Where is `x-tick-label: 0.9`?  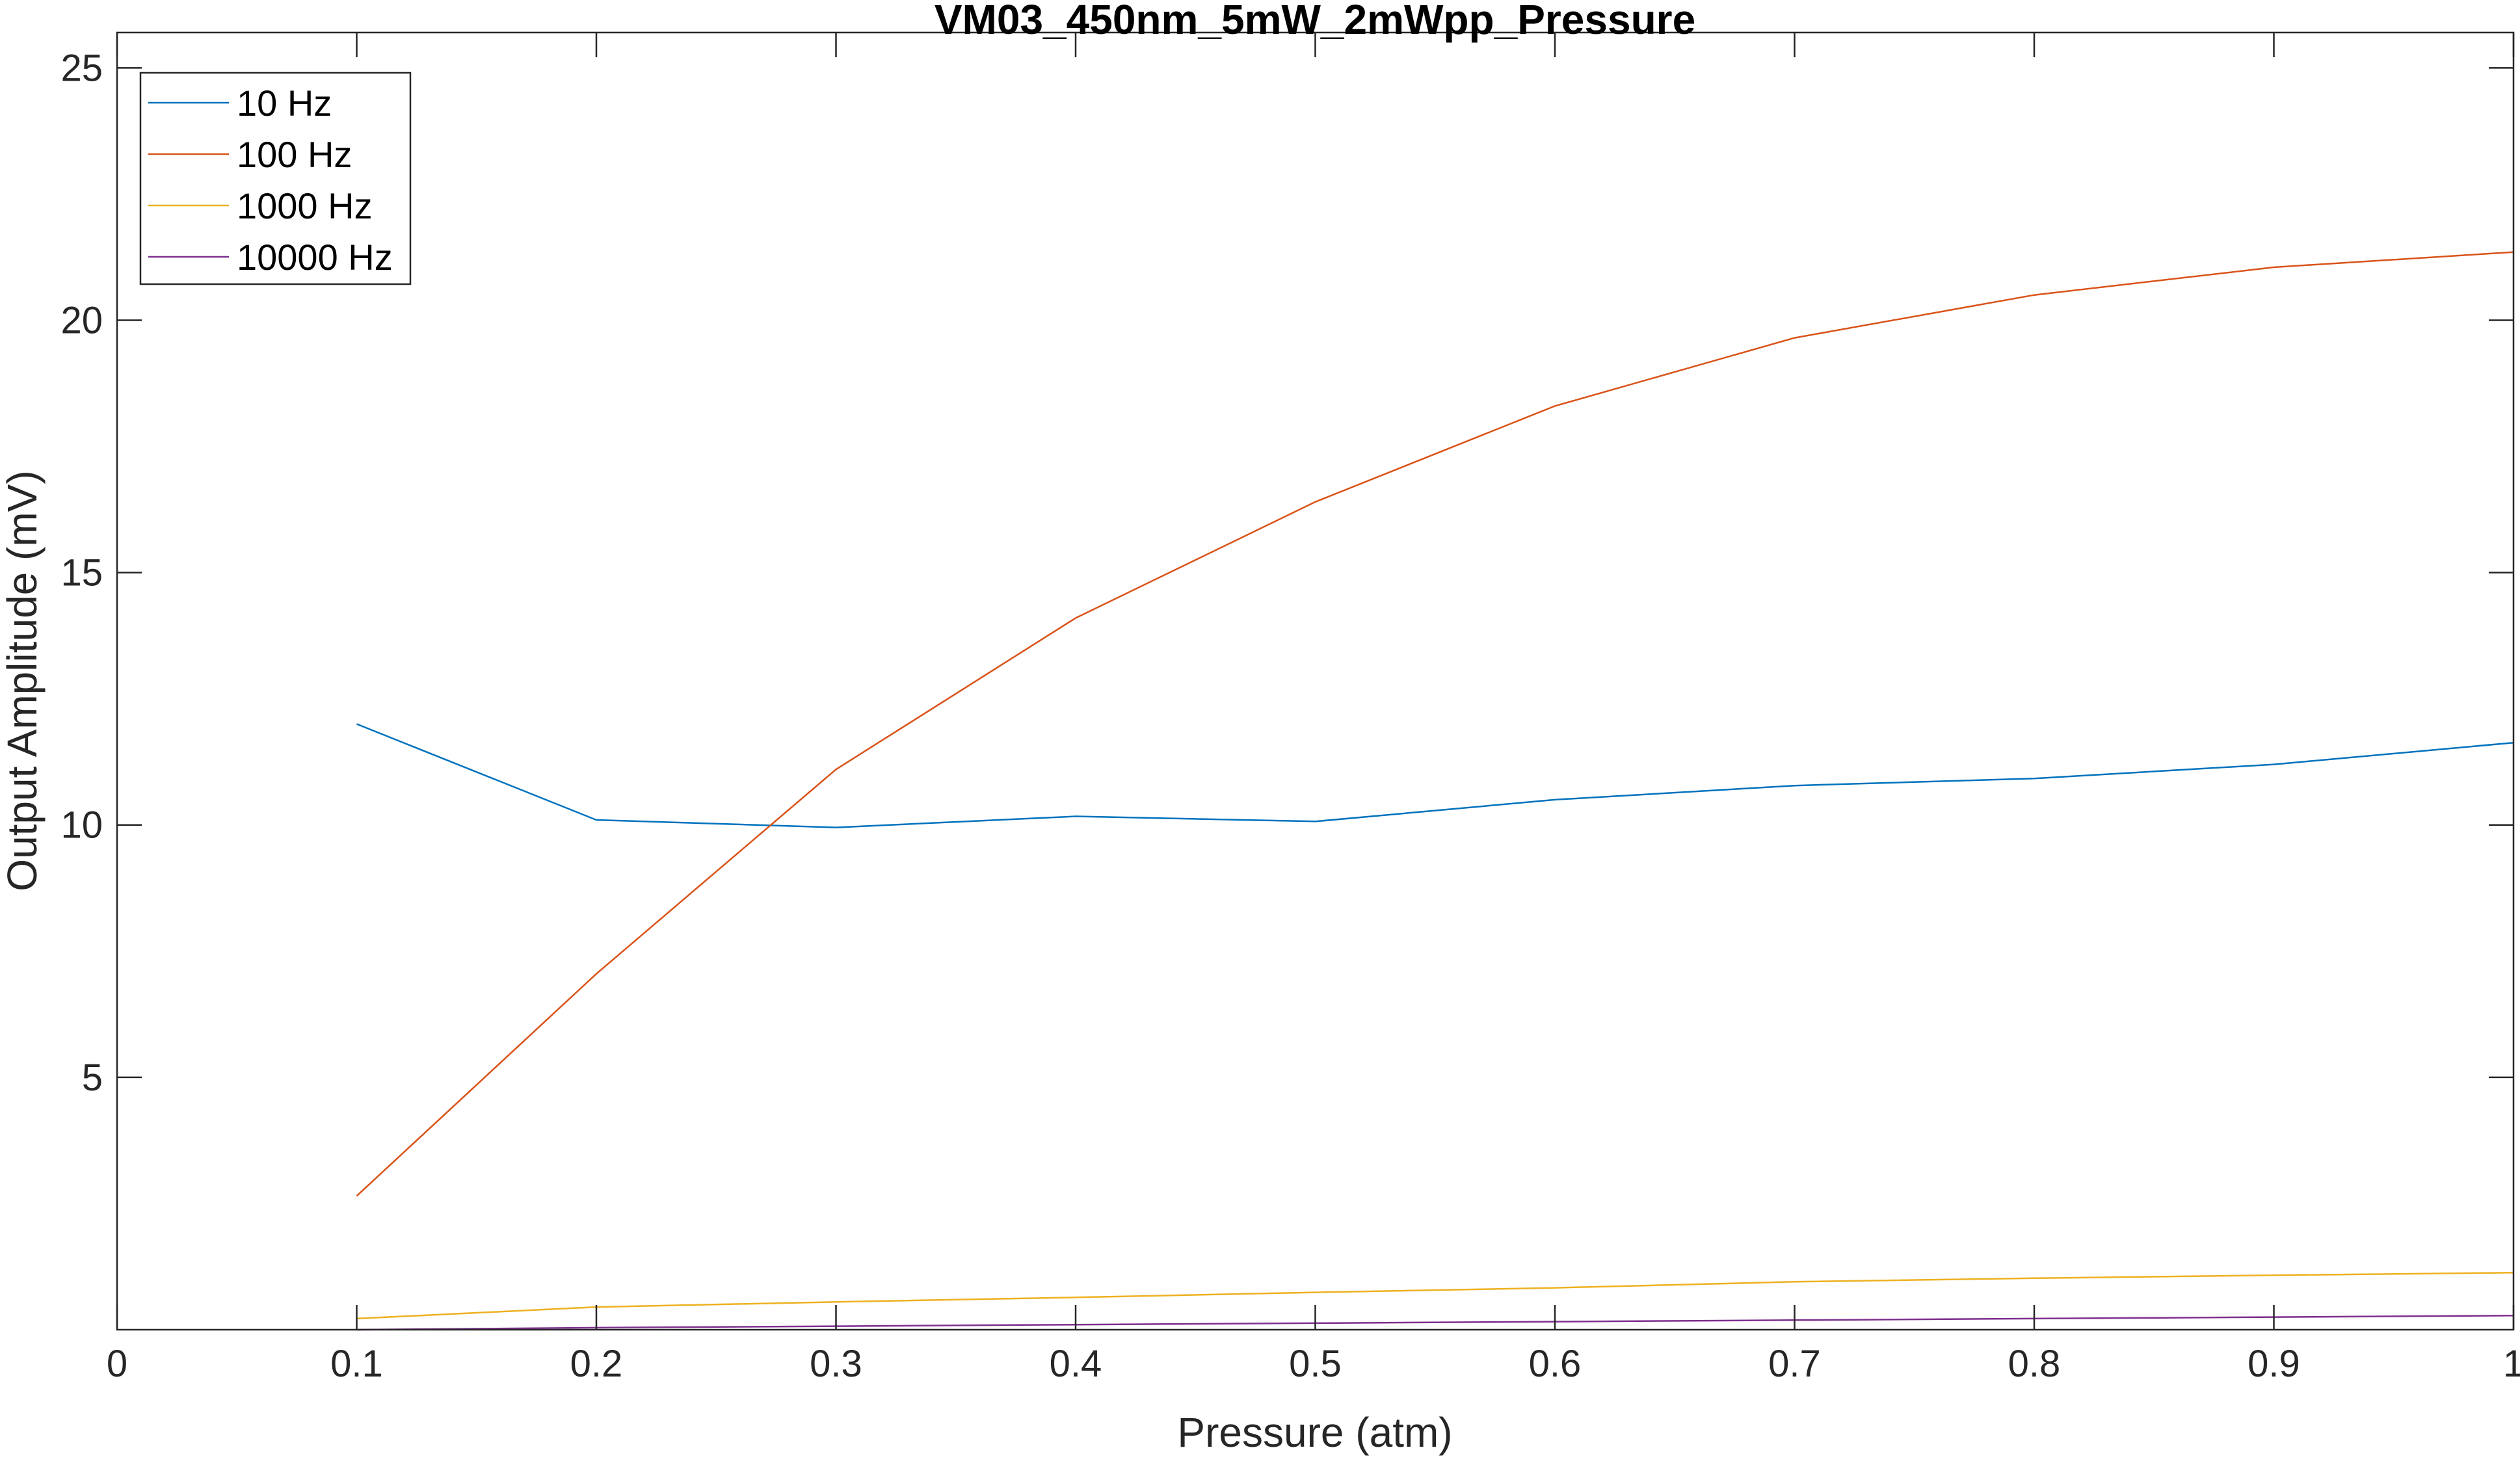
x-tick-label: 0.9 is located at coordinates (2274, 1364).